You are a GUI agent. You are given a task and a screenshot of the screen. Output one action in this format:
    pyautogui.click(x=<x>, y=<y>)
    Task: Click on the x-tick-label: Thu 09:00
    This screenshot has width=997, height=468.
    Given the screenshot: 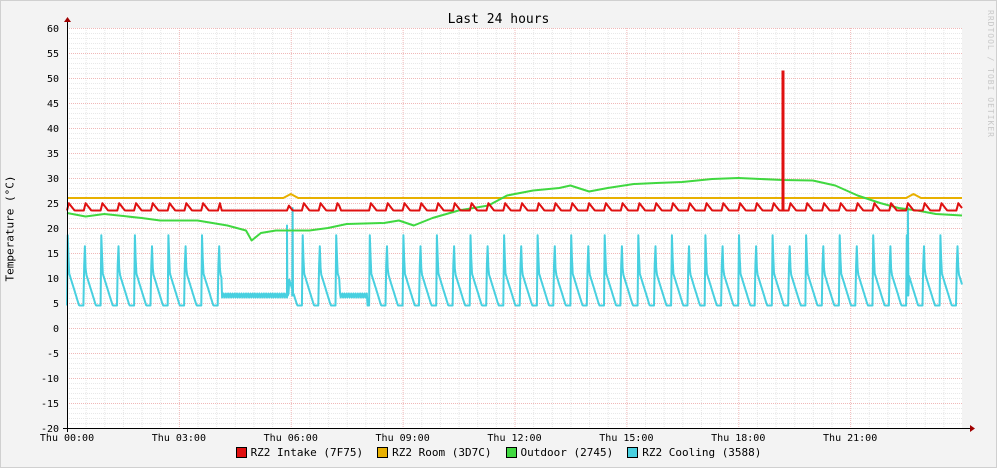 What is the action you would take?
    pyautogui.click(x=403, y=438)
    